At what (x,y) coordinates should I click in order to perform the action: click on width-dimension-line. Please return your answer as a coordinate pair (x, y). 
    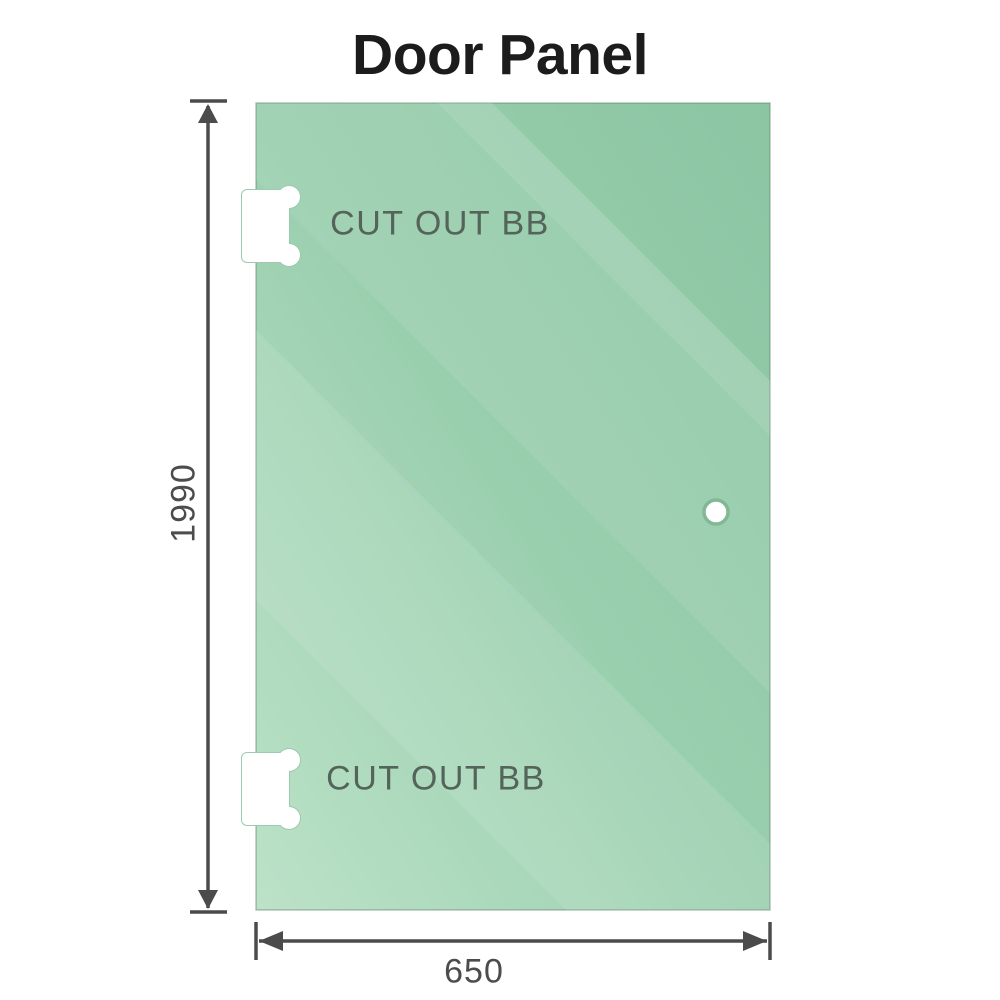
    Looking at the image, I should click on (513, 941).